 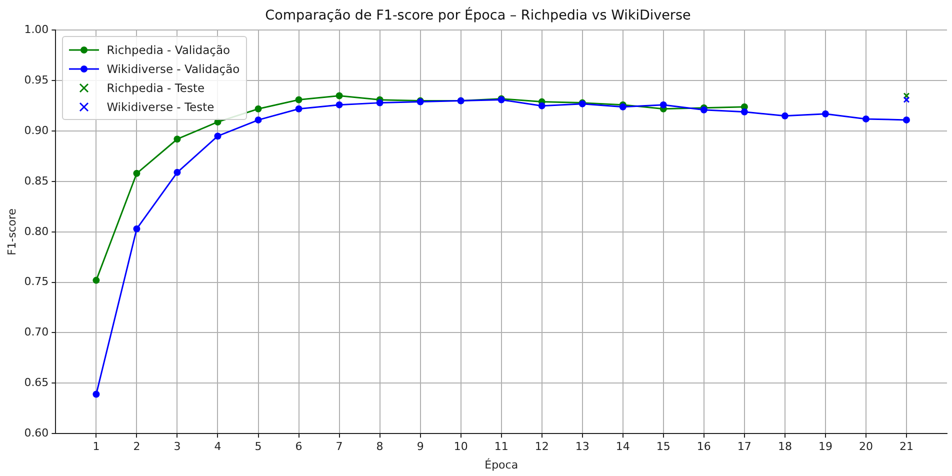 I want to click on x-tick-label: 7, so click(x=339, y=447).